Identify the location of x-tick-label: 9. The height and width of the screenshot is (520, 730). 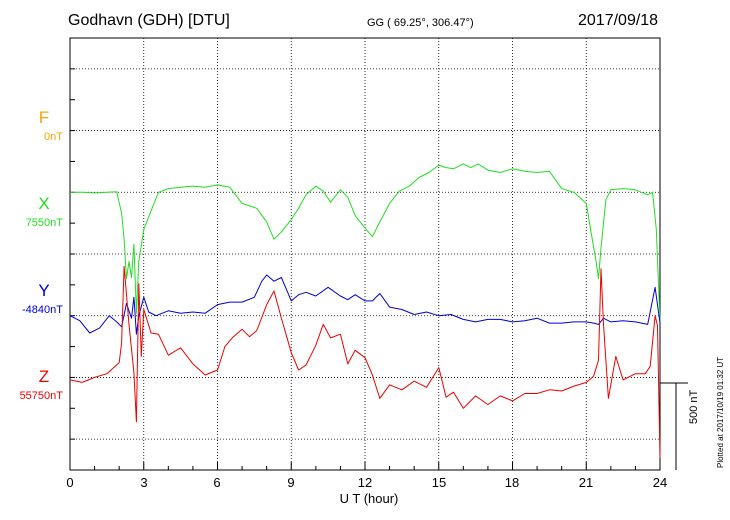
(291, 482).